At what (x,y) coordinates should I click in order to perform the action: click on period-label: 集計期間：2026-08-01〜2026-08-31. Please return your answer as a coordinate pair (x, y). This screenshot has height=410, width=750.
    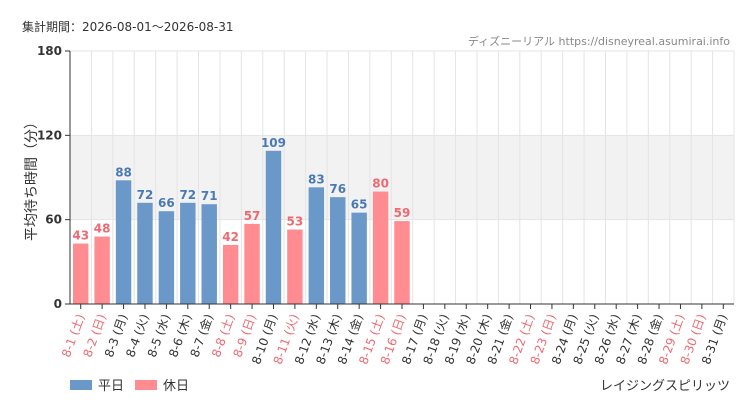
    Looking at the image, I should click on (127, 26).